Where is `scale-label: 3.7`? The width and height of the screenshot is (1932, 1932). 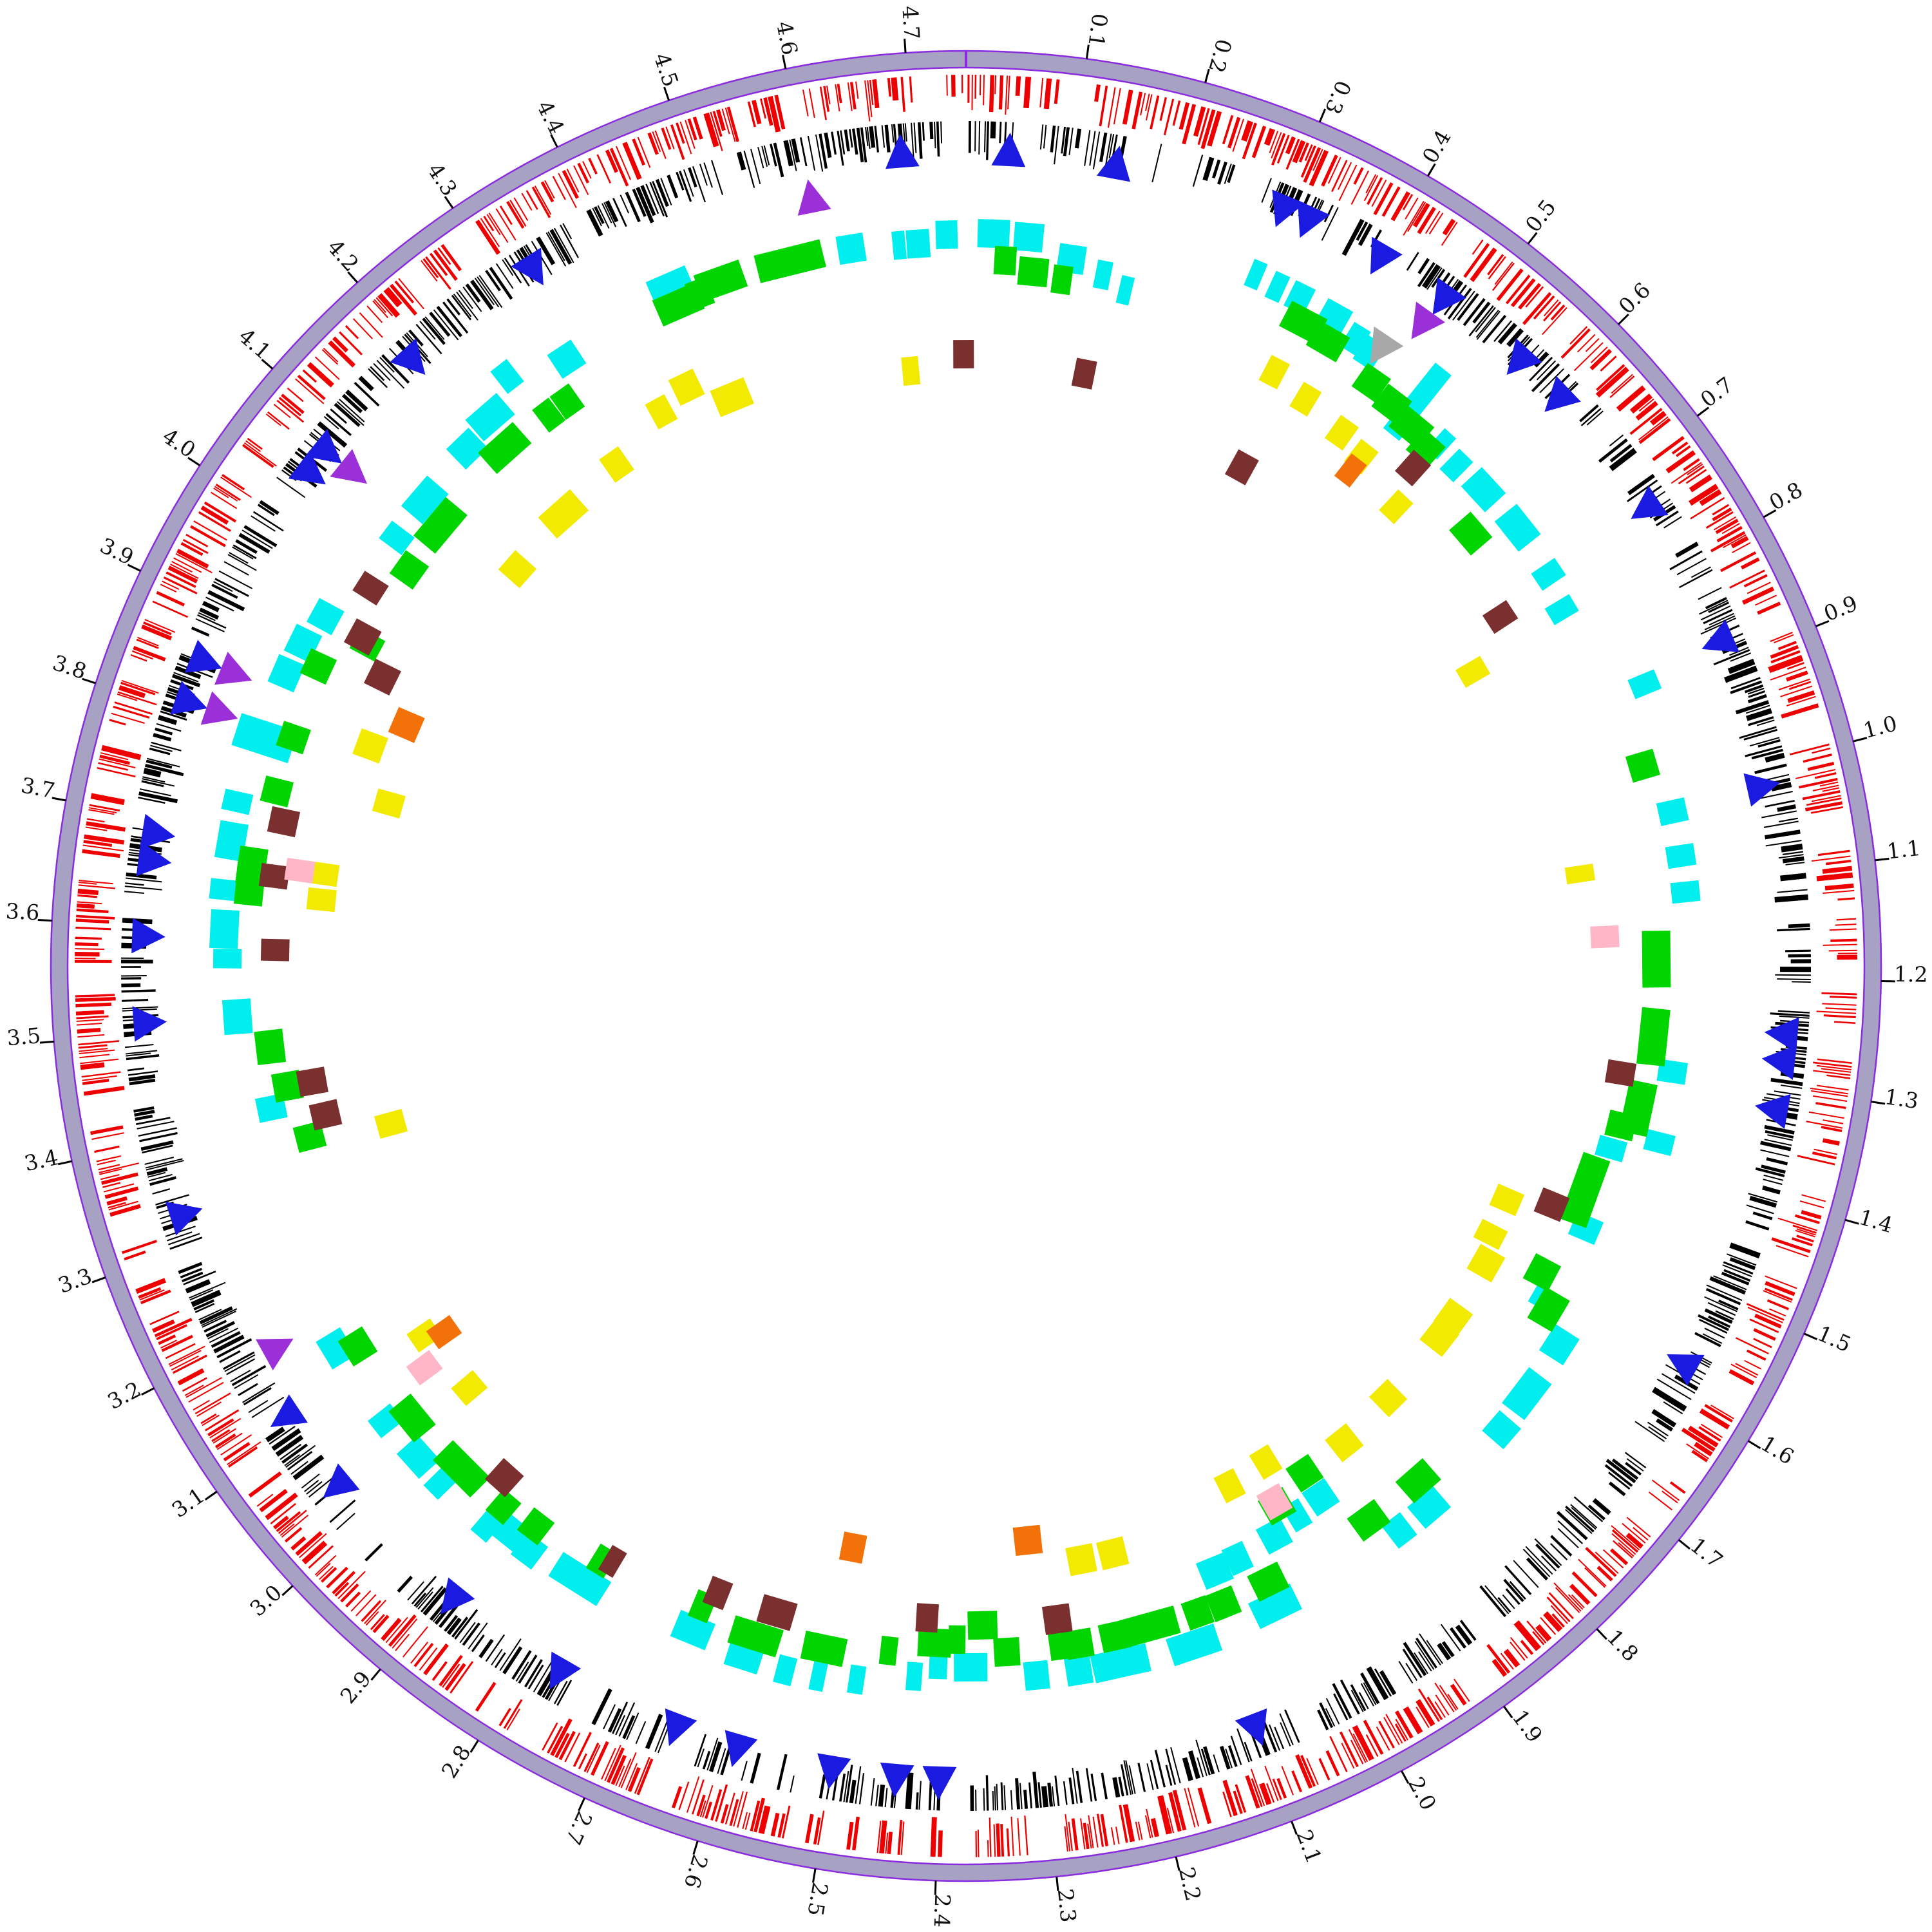 scale-label: 3.7 is located at coordinates (38, 787).